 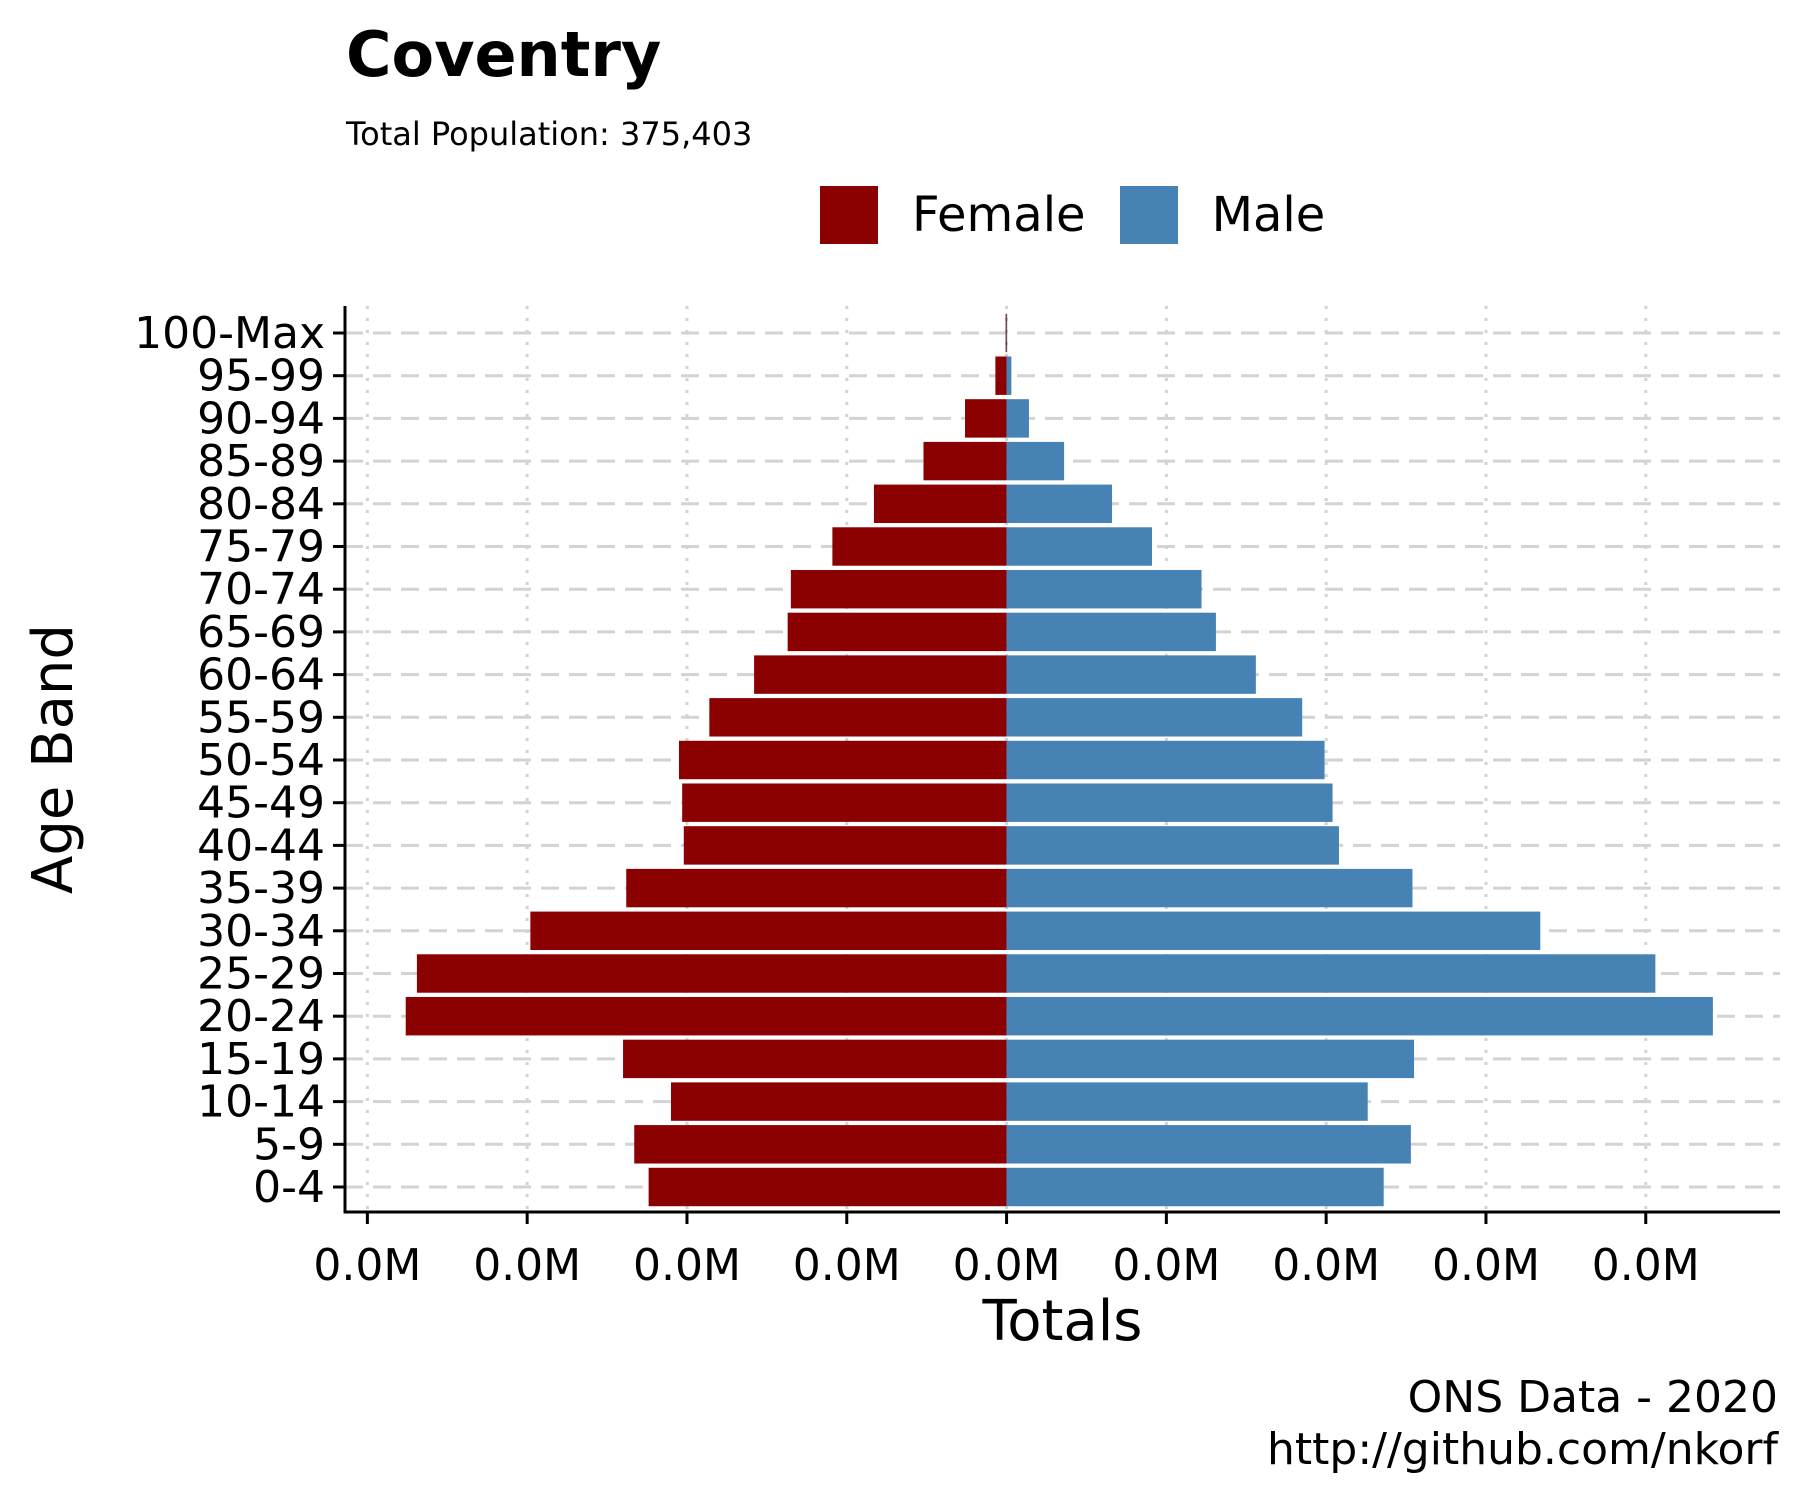 What do you see at coordinates (261, 1102) in the screenshot?
I see `y-tick-label: 10-14` at bounding box center [261, 1102].